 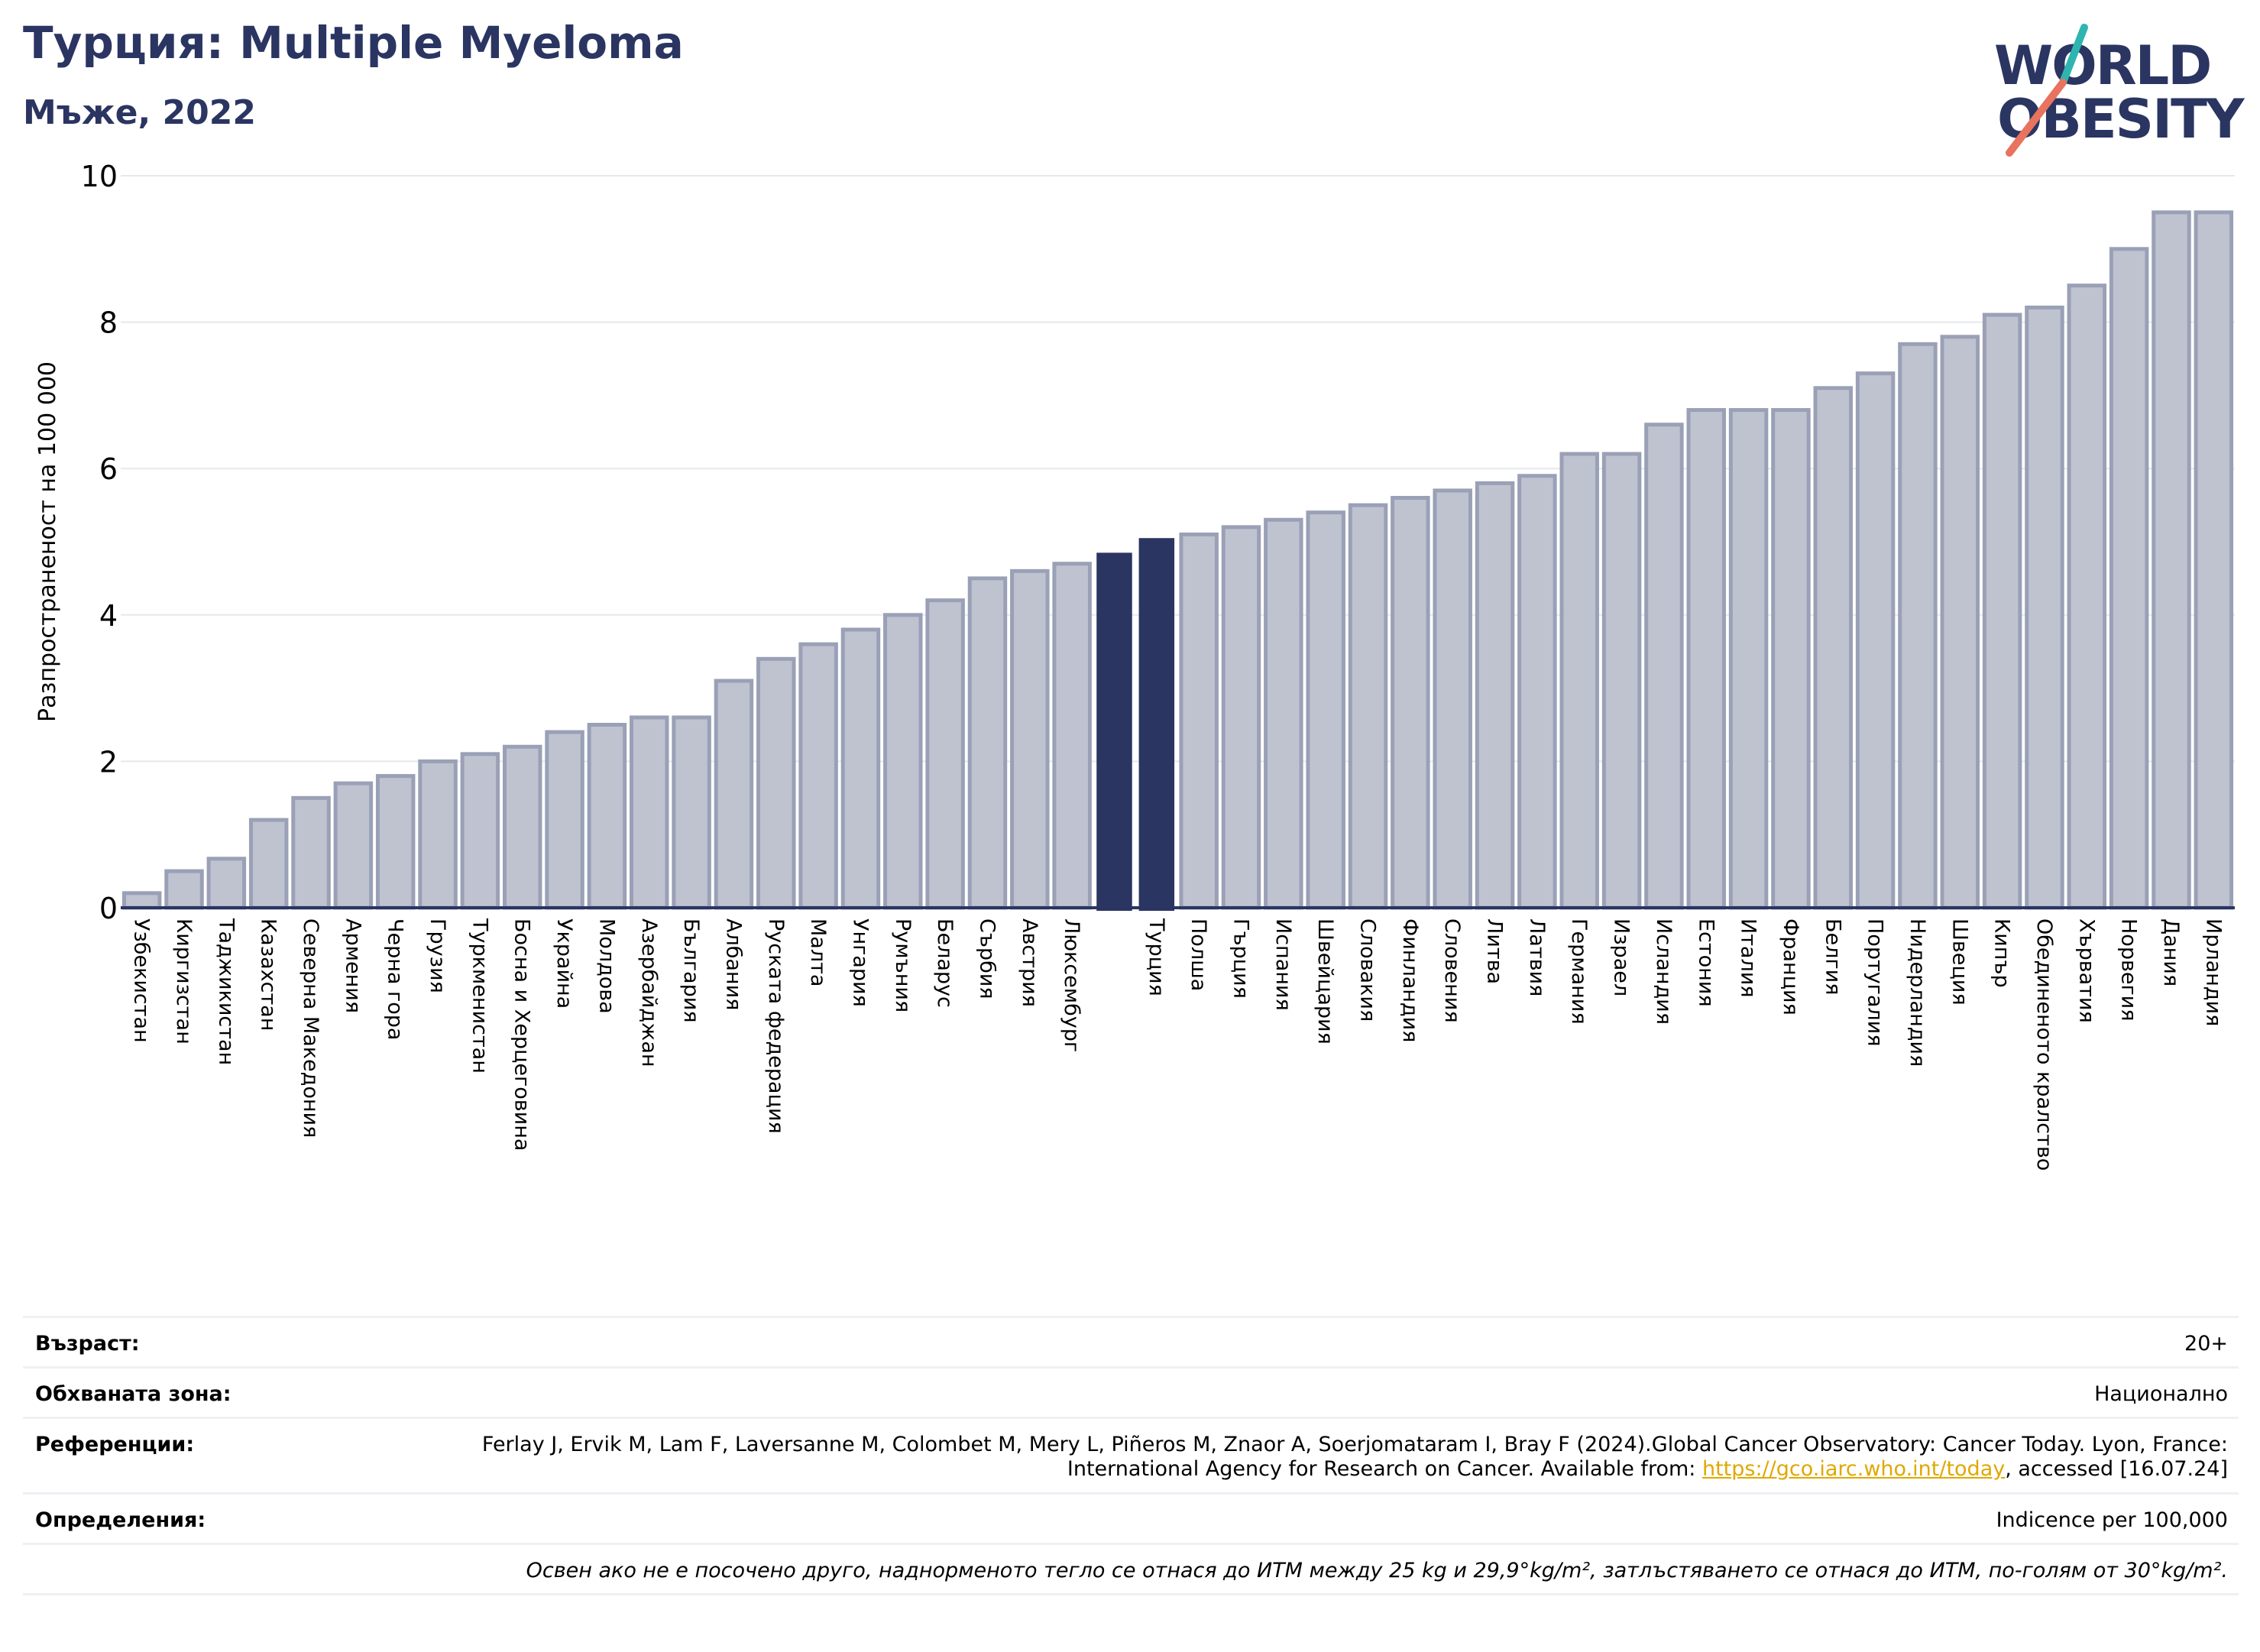 I want to click on coverage-label: Обхваната зона:, so click(x=133, y=1394).